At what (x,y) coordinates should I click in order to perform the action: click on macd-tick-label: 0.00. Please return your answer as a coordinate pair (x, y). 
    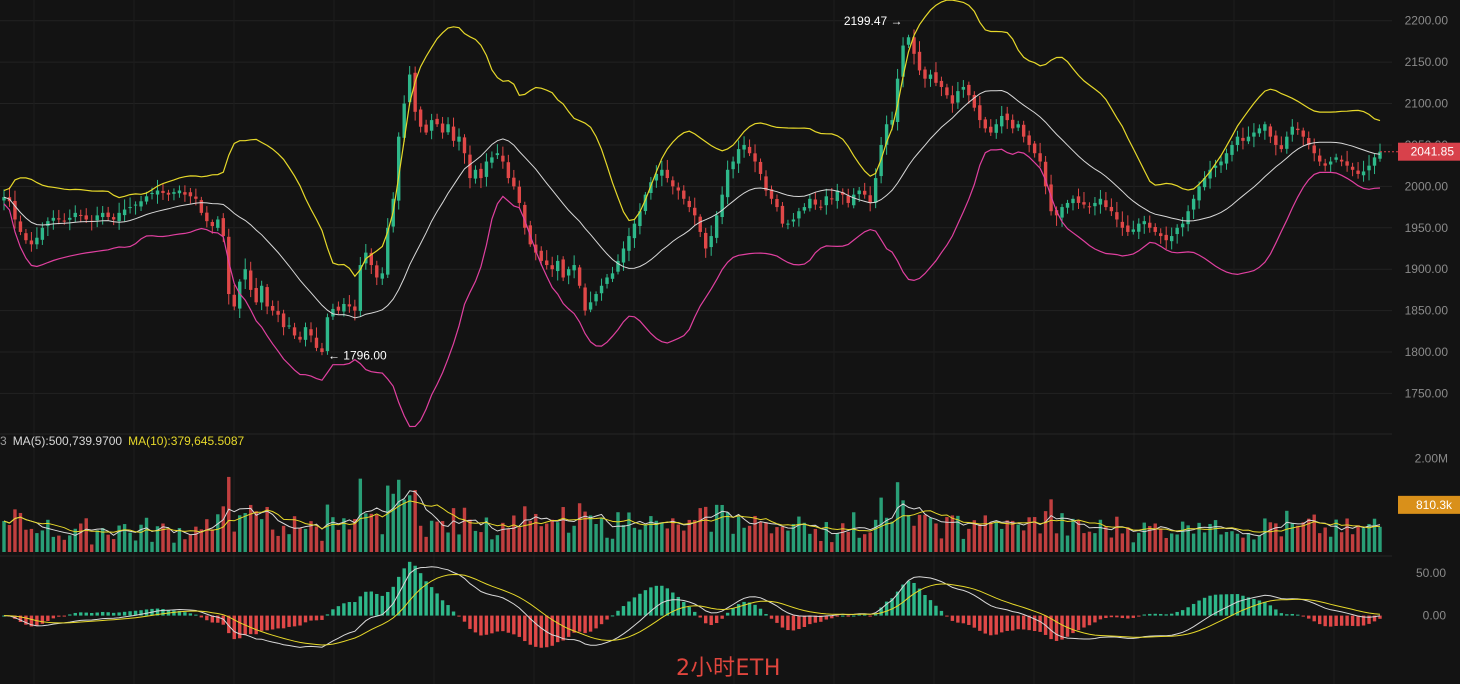
    Looking at the image, I should click on (1435, 616).